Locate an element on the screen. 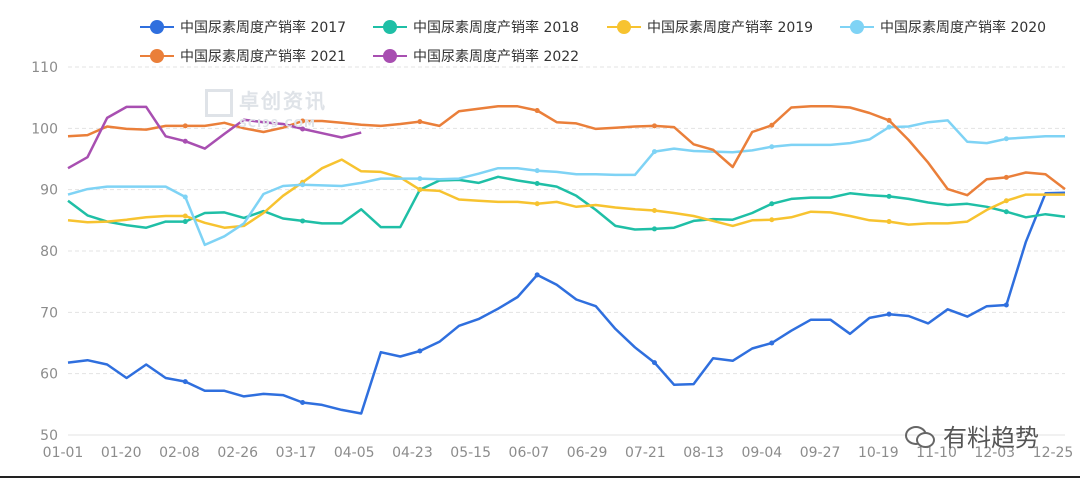 This screenshot has width=1080, height=481. x-tick-label: 06-29 is located at coordinates (587, 453).